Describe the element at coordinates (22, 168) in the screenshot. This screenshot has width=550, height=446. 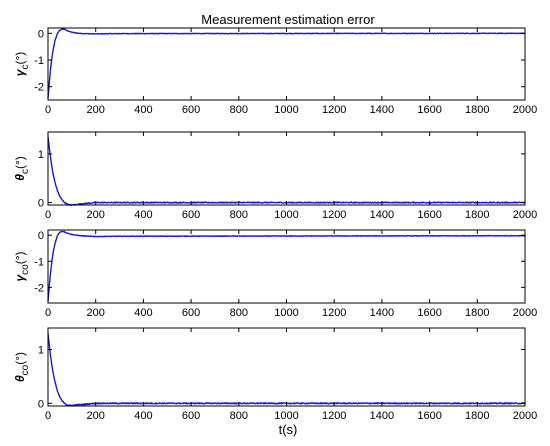
I see `y-axis-label: θc(°)` at that location.